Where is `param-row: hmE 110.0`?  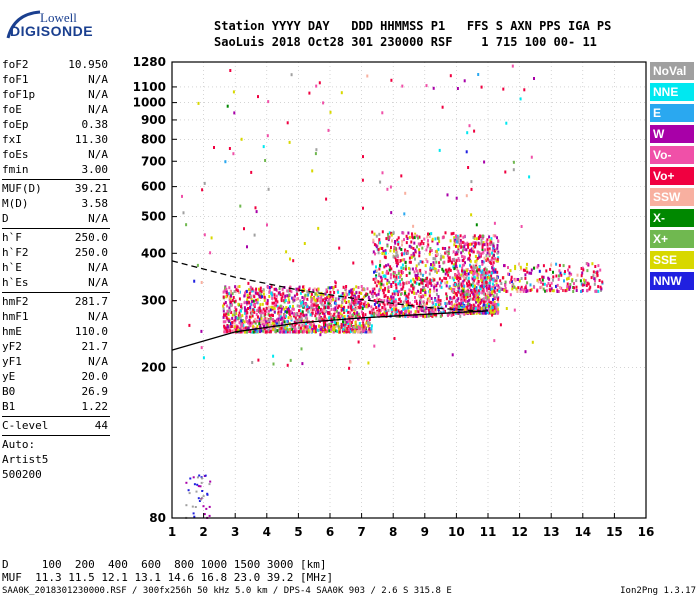
param-row: hmE 110.0 is located at coordinates (56, 331).